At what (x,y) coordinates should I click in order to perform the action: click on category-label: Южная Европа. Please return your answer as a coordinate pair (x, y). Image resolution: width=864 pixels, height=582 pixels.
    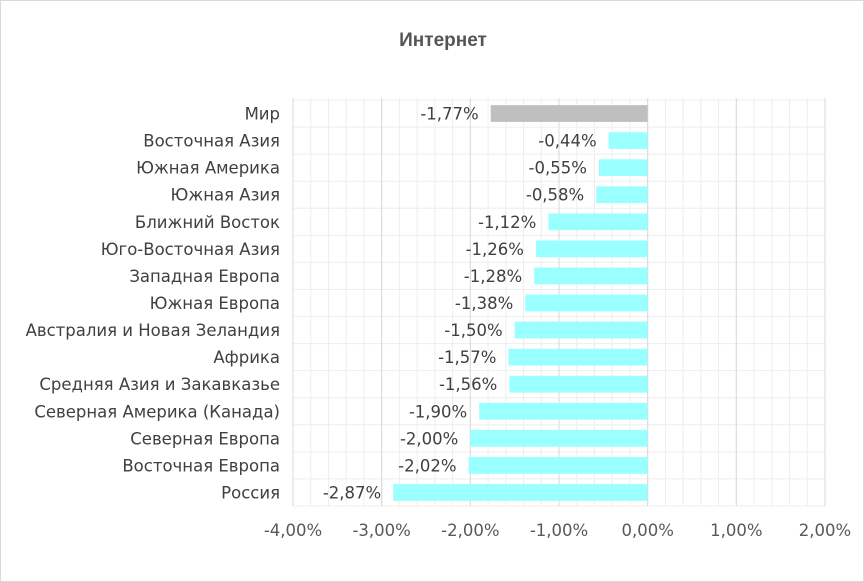
    Looking at the image, I should click on (215, 303).